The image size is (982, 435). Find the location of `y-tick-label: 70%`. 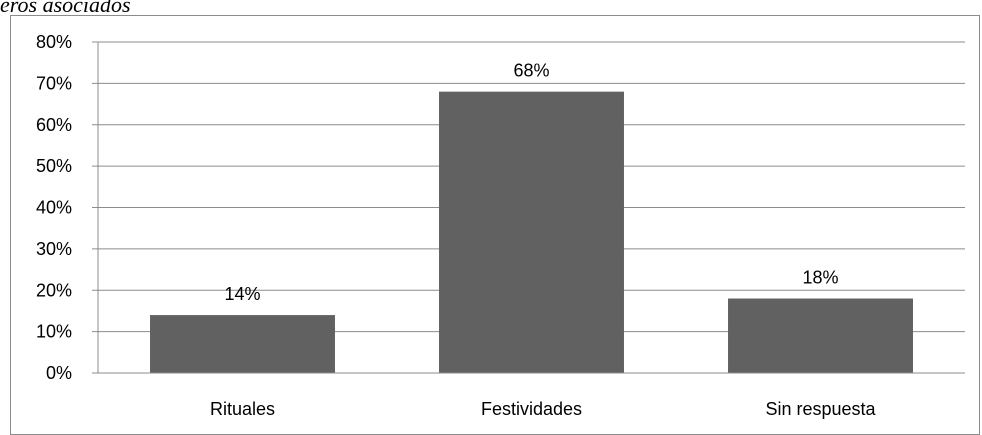

y-tick-label: 70% is located at coordinates (54, 83).